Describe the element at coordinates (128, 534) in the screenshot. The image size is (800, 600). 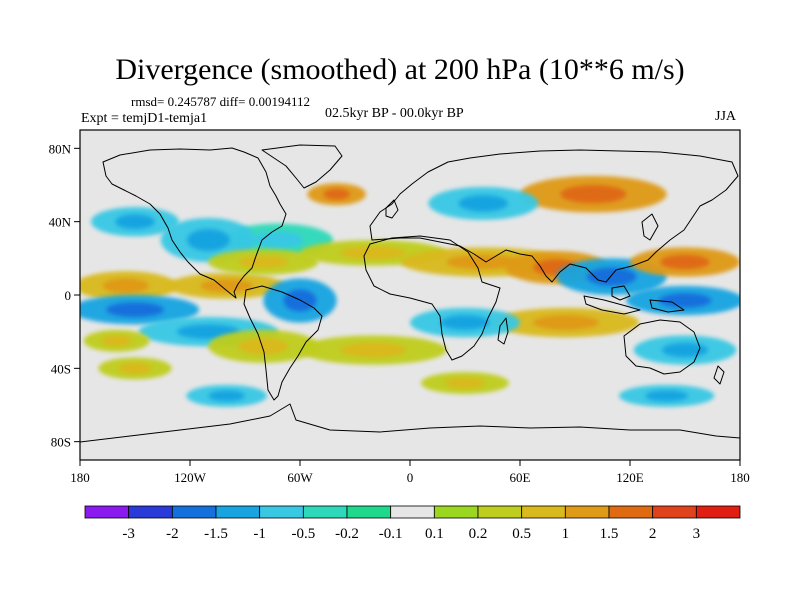
I see `colorbar-label: -3` at that location.